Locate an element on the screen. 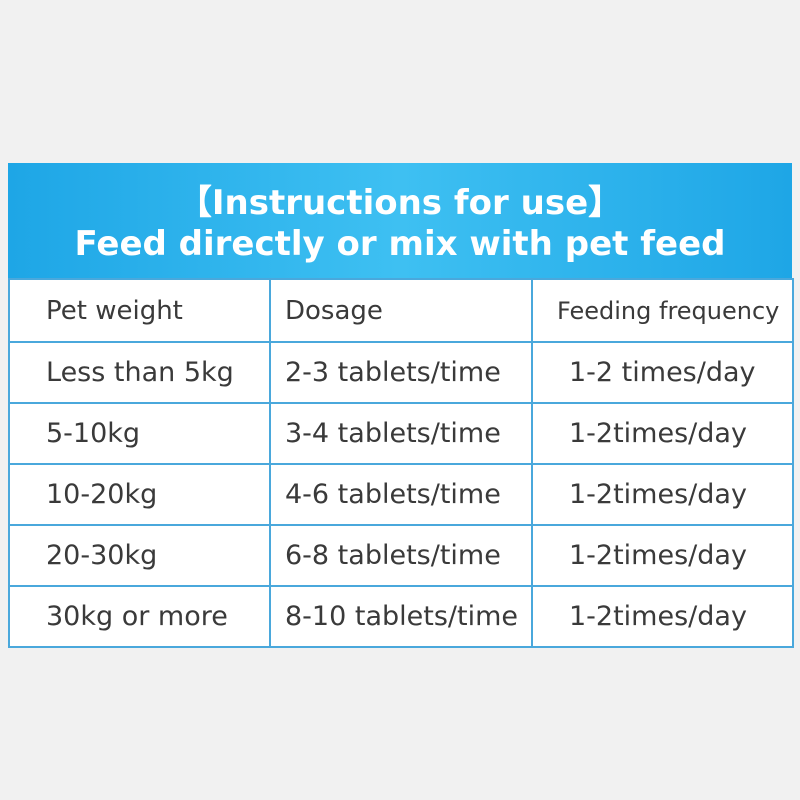 Image resolution: width=800 pixels, height=800 pixels. header-row: Pet weight Dosage Feeding frequency is located at coordinates (401, 310).